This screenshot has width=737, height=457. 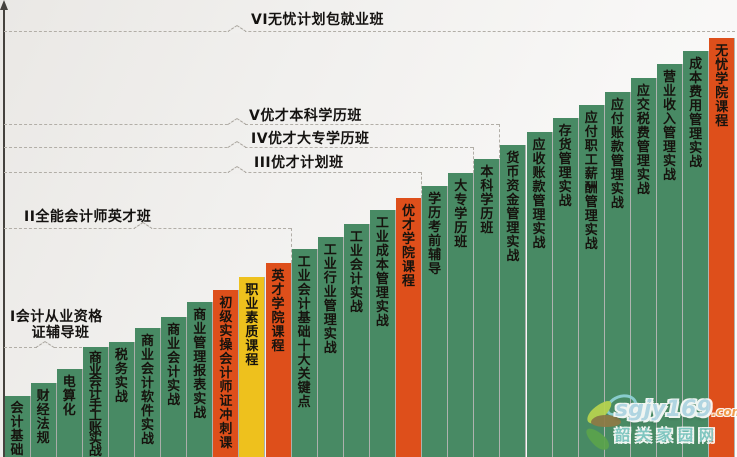 What do you see at coordinates (513, 186) in the screenshot?
I see `course-bar-label-char: 资` at bounding box center [513, 186].